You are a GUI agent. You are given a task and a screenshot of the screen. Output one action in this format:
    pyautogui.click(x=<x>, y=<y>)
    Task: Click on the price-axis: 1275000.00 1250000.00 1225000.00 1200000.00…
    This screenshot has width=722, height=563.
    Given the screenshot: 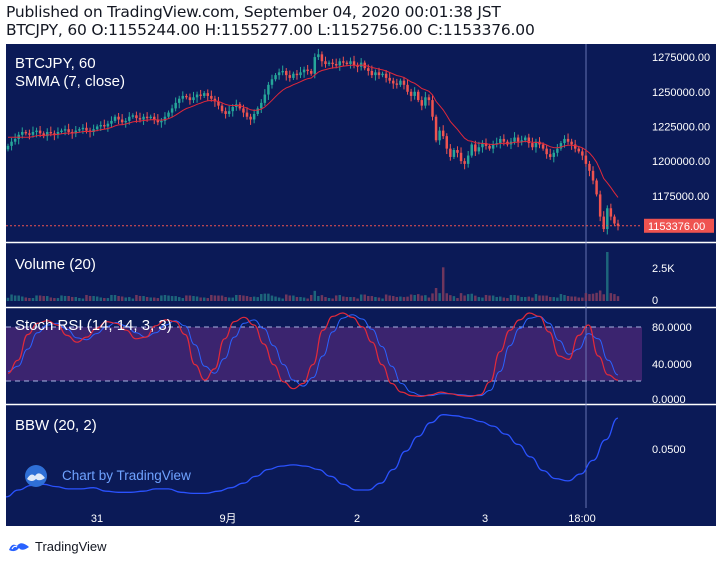 What is the action you would take?
    pyautogui.click(x=681, y=127)
    